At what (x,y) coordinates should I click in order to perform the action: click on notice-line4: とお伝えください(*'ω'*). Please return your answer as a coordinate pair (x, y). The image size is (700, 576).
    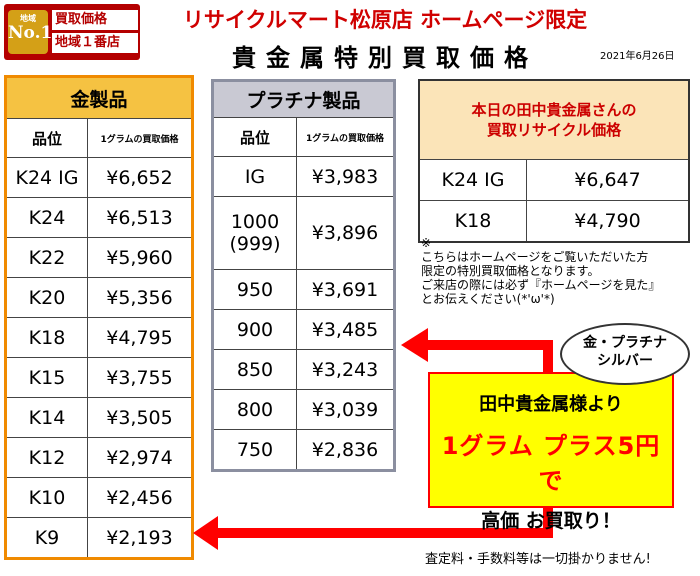
    Looking at the image, I should click on (488, 299).